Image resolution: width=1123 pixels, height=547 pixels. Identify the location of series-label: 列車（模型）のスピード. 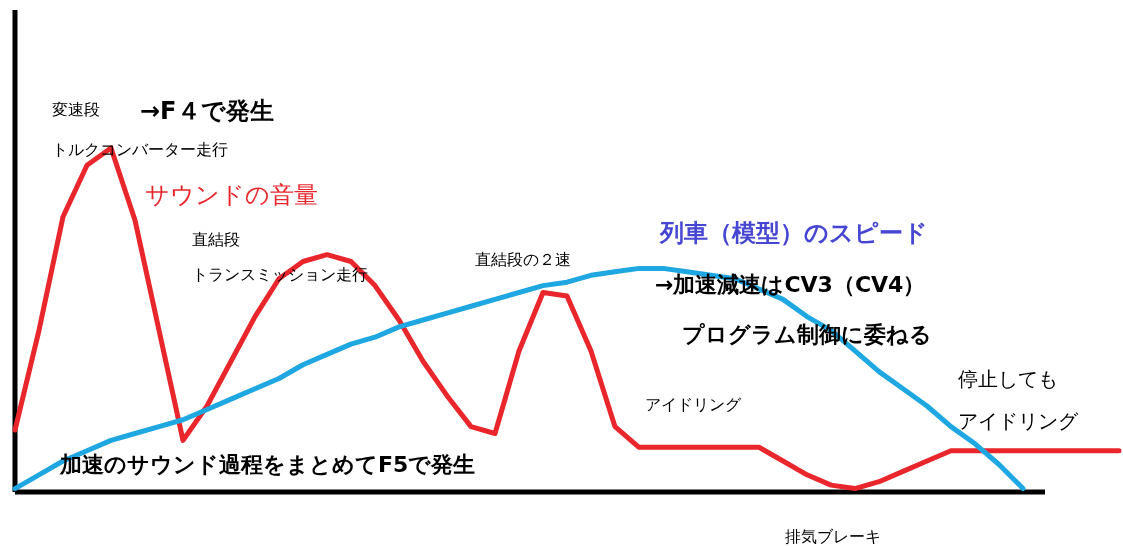
(793, 233).